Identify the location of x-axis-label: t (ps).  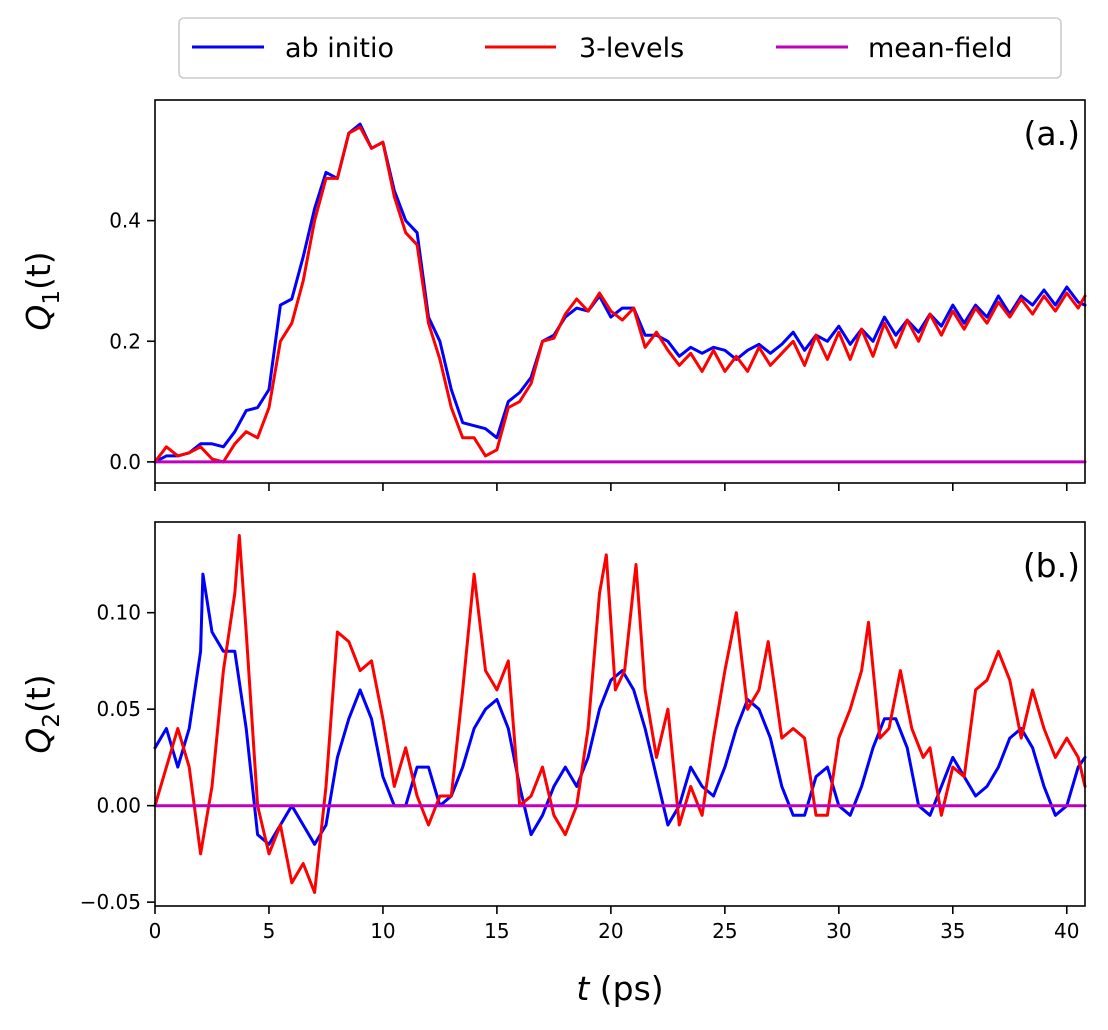
(619, 988).